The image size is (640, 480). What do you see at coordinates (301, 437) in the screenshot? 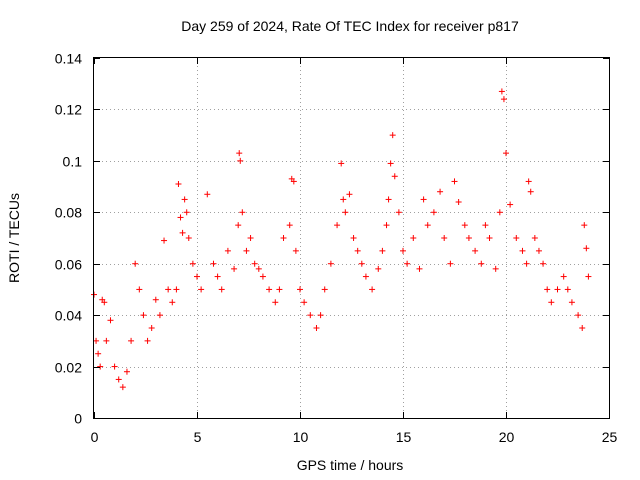
I see `x-tick-label: 10` at bounding box center [301, 437].